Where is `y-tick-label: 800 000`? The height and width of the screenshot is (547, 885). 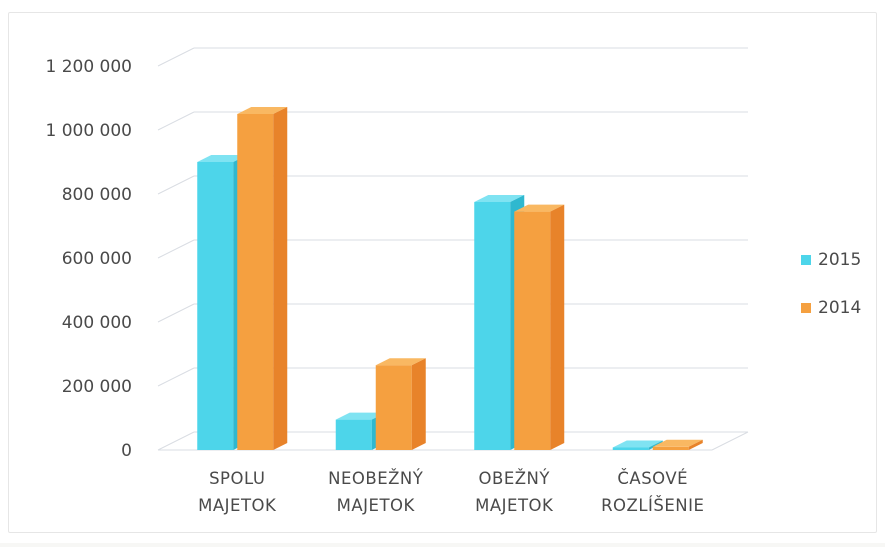 y-tick-label: 800 000 is located at coordinates (97, 195).